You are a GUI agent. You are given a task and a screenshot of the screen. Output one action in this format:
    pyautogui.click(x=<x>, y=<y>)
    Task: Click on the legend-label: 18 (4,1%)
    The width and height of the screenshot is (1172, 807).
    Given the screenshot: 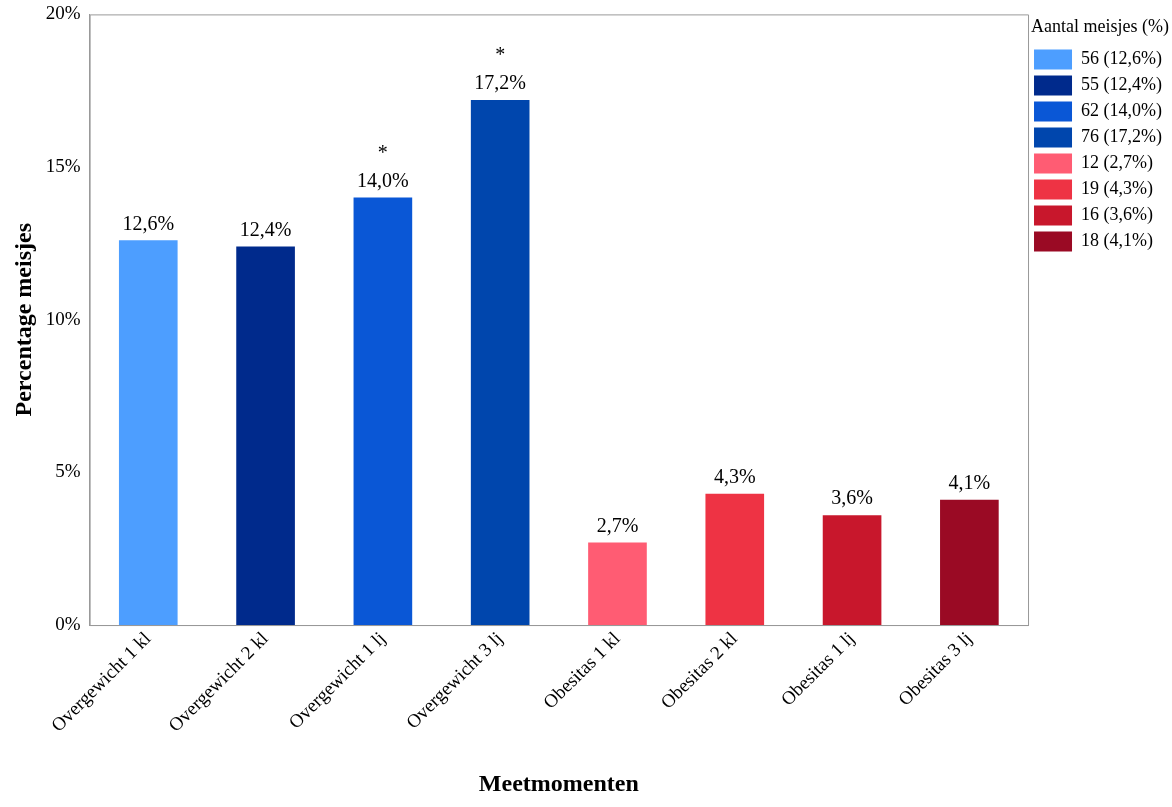 What is the action you would take?
    pyautogui.click(x=1117, y=241)
    